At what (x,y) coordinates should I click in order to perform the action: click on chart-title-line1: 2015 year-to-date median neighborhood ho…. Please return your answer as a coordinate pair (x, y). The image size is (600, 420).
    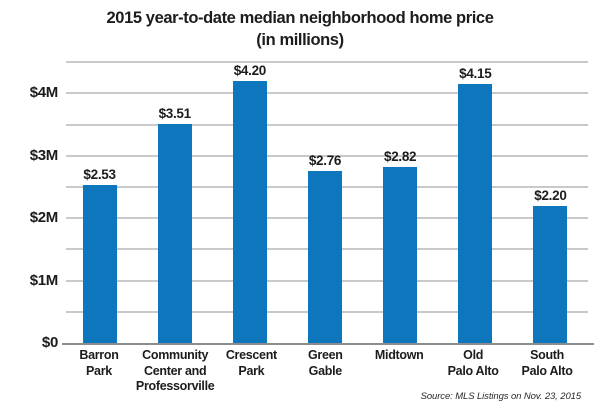
    Looking at the image, I should click on (300, 18).